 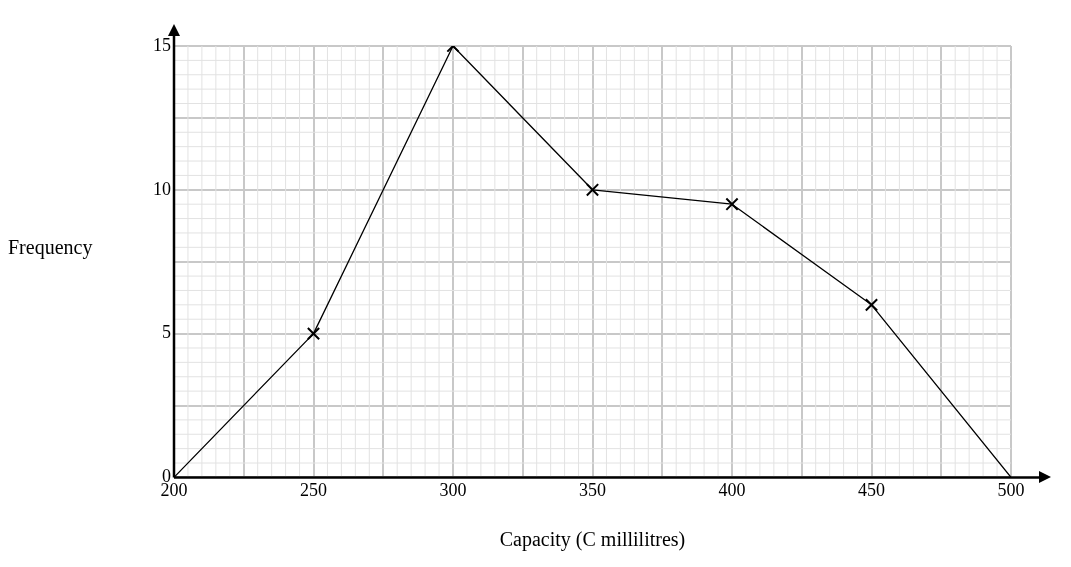 What do you see at coordinates (453, 489) in the screenshot?
I see `x-tick-label: 300` at bounding box center [453, 489].